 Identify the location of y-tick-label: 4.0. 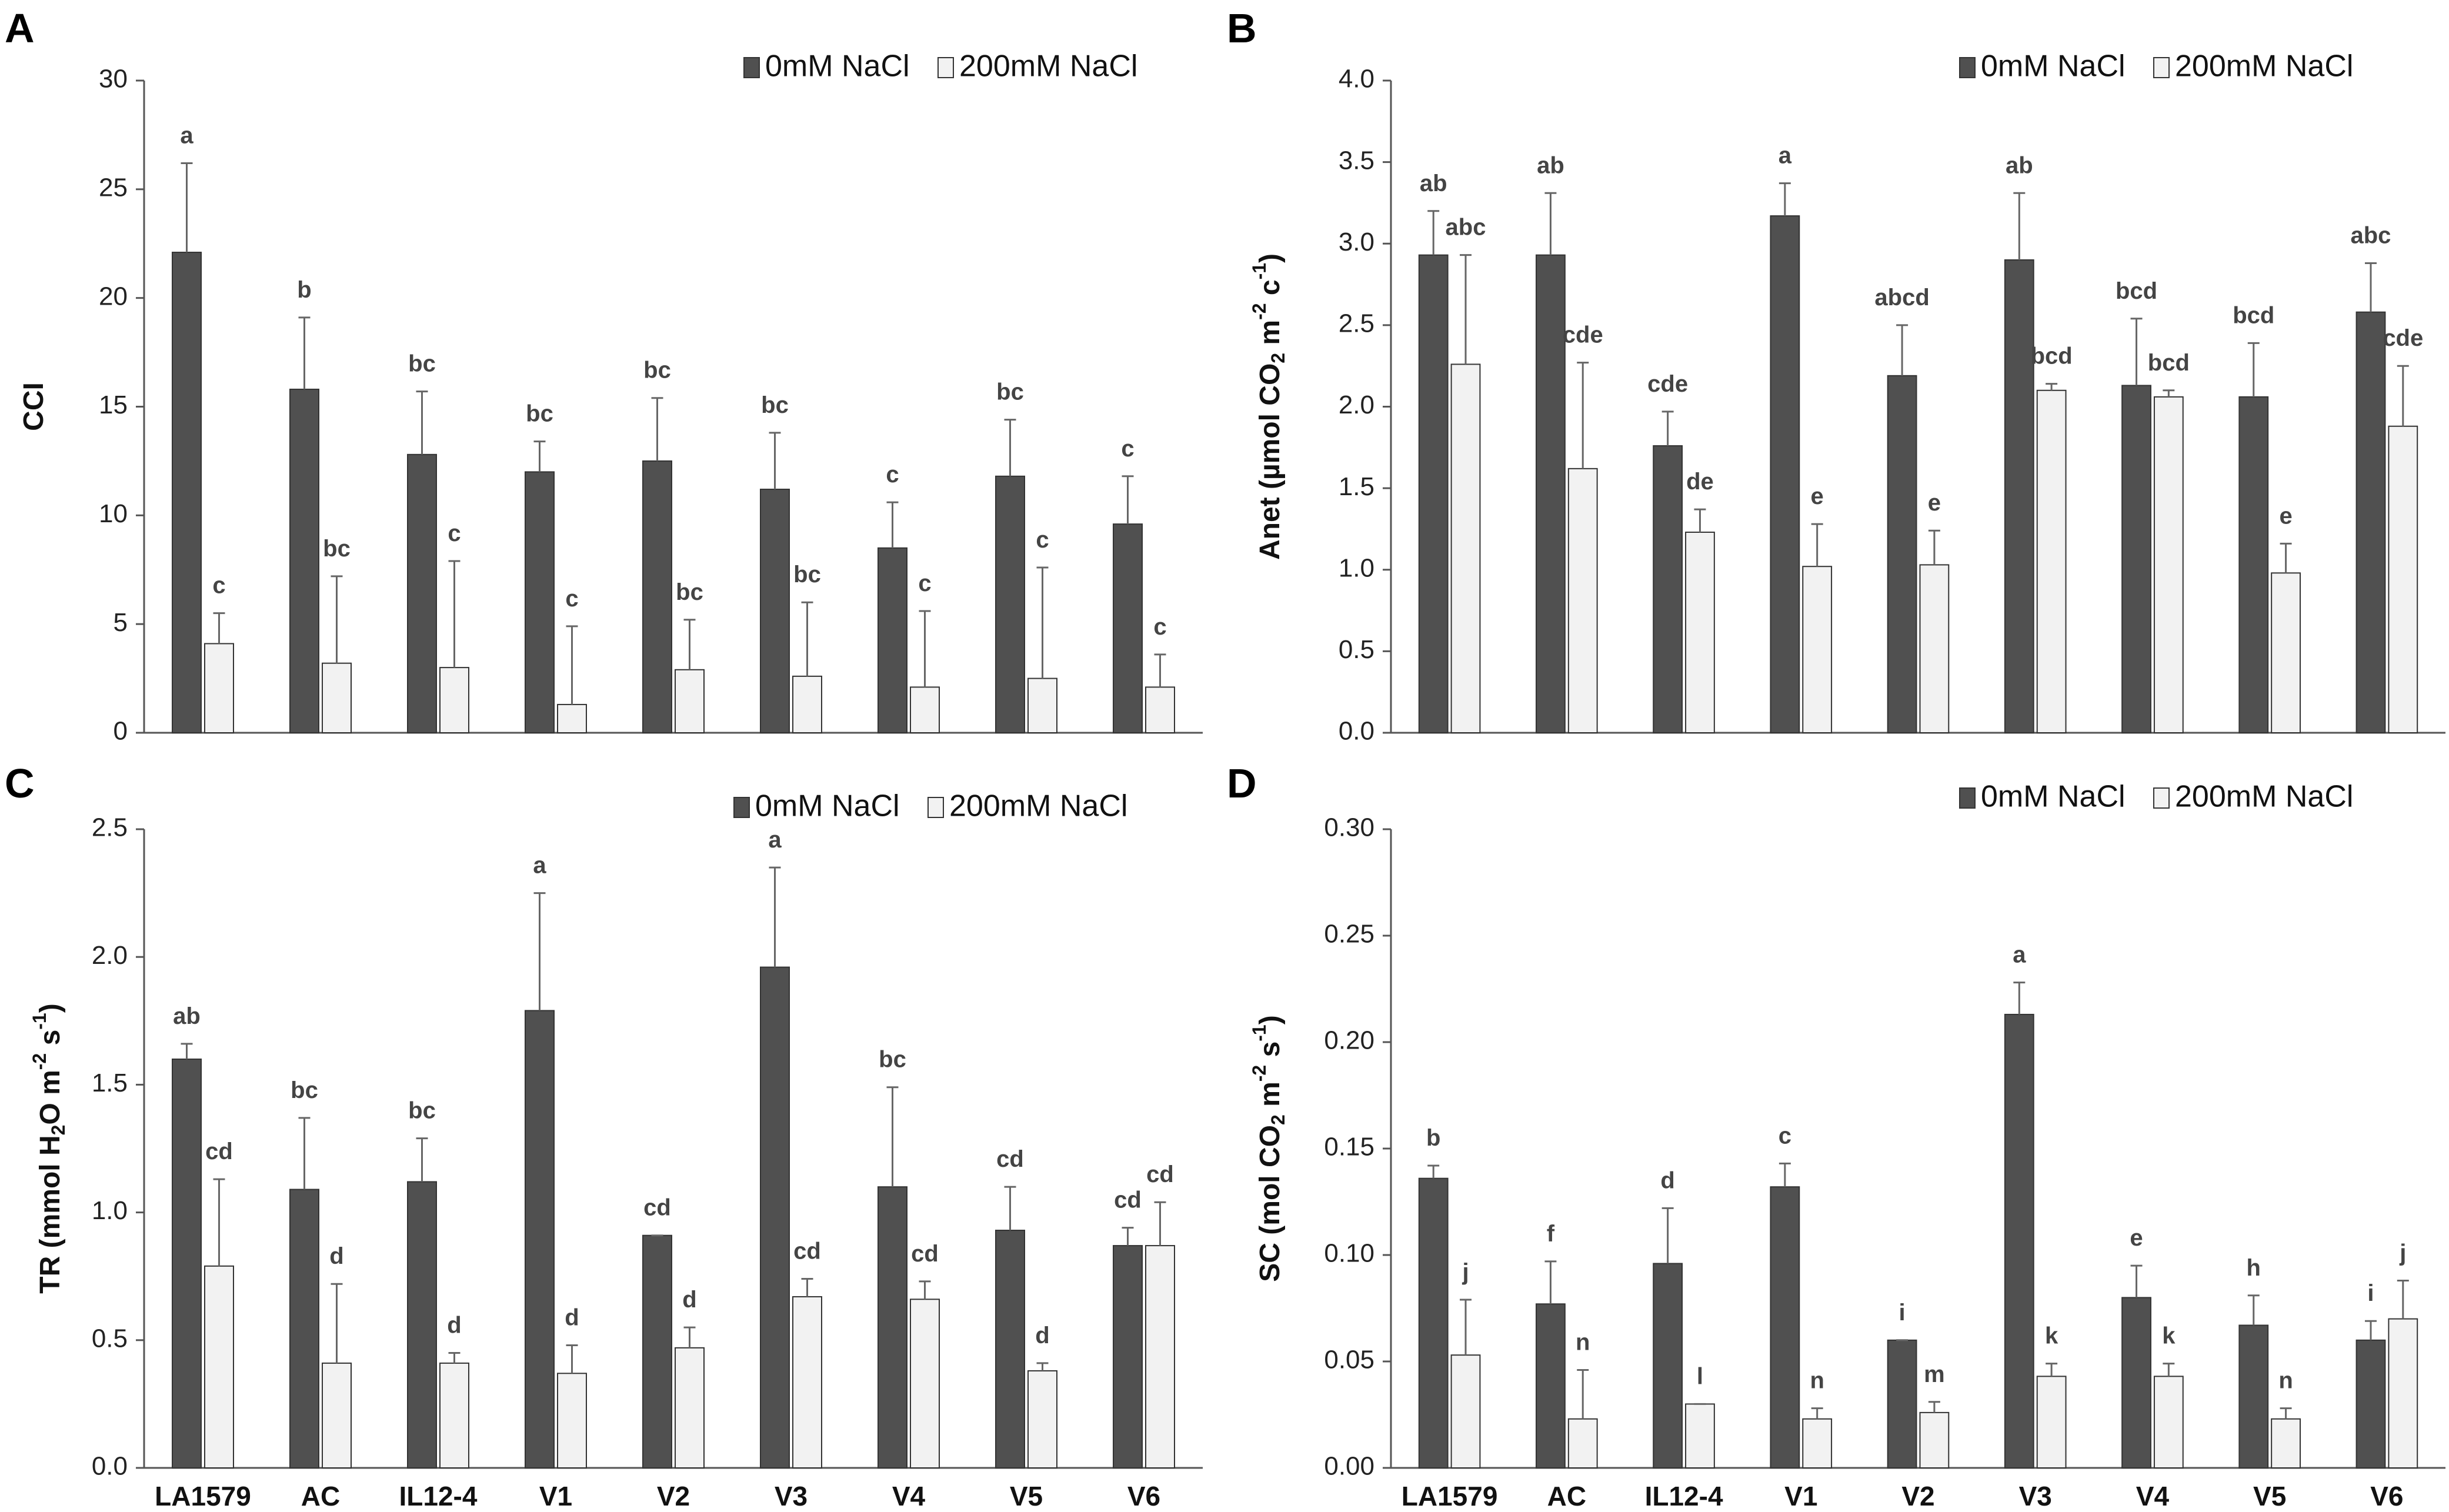
(1356, 79).